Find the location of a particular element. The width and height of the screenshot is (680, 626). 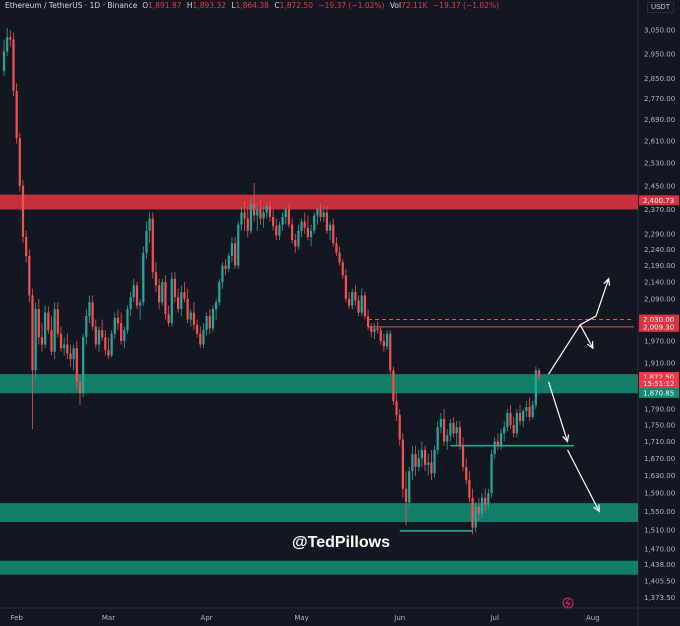

time-axis: Feb Mar Apr May Jun Jul Aug is located at coordinates (304, 618).